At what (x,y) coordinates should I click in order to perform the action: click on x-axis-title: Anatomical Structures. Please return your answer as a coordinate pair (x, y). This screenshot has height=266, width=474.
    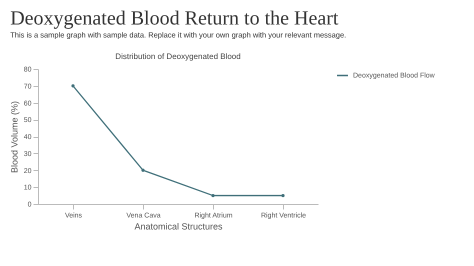
    Looking at the image, I should click on (179, 227).